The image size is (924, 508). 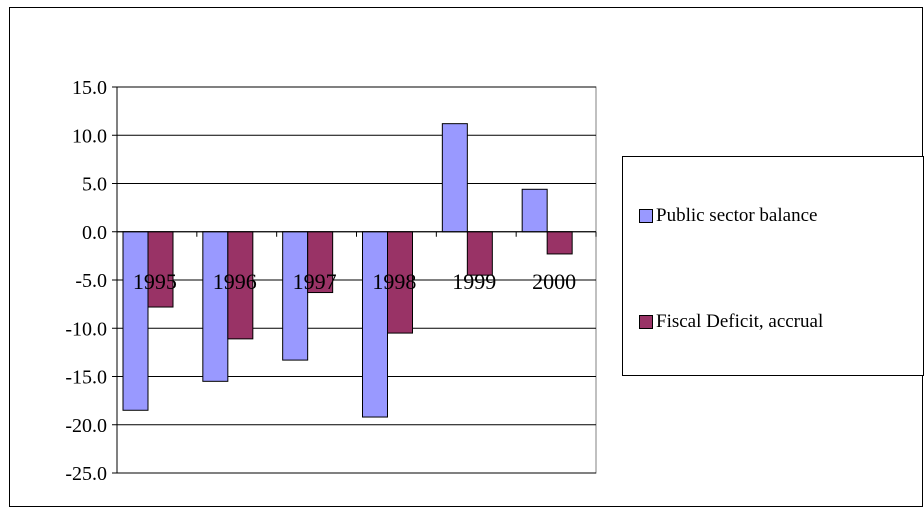 I want to click on bar-fiscal-deficit-1996, so click(x=240, y=285).